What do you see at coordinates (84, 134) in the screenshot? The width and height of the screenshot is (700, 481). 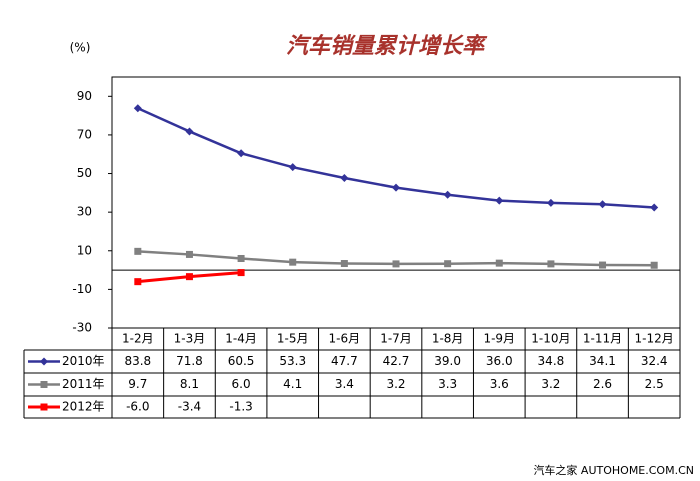 I see `y-tick-label: 70` at bounding box center [84, 134].